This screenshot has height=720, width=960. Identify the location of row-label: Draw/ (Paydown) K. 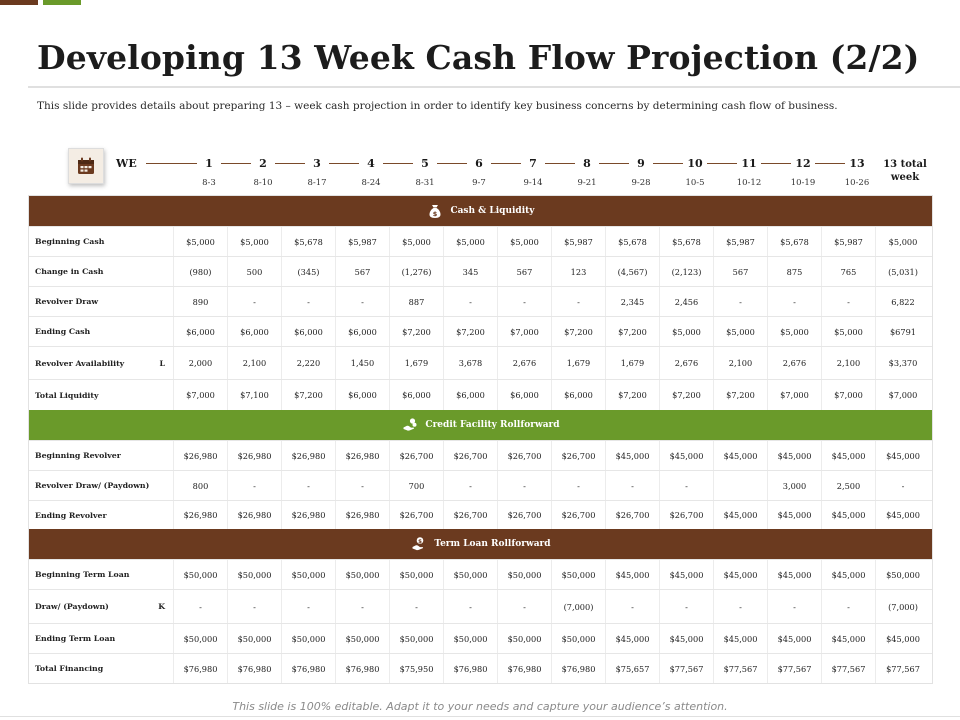
(101, 606).